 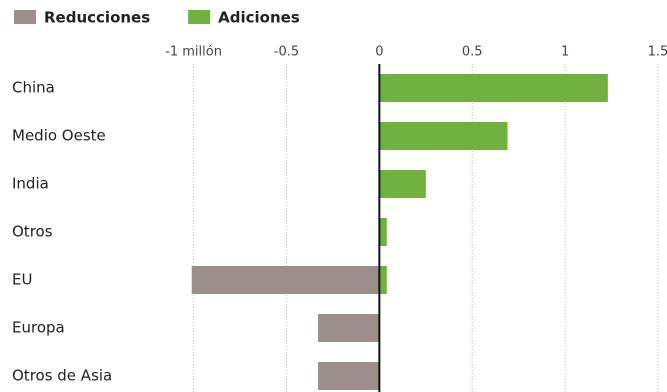 I want to click on y-tick-label: EU, so click(x=22, y=280).